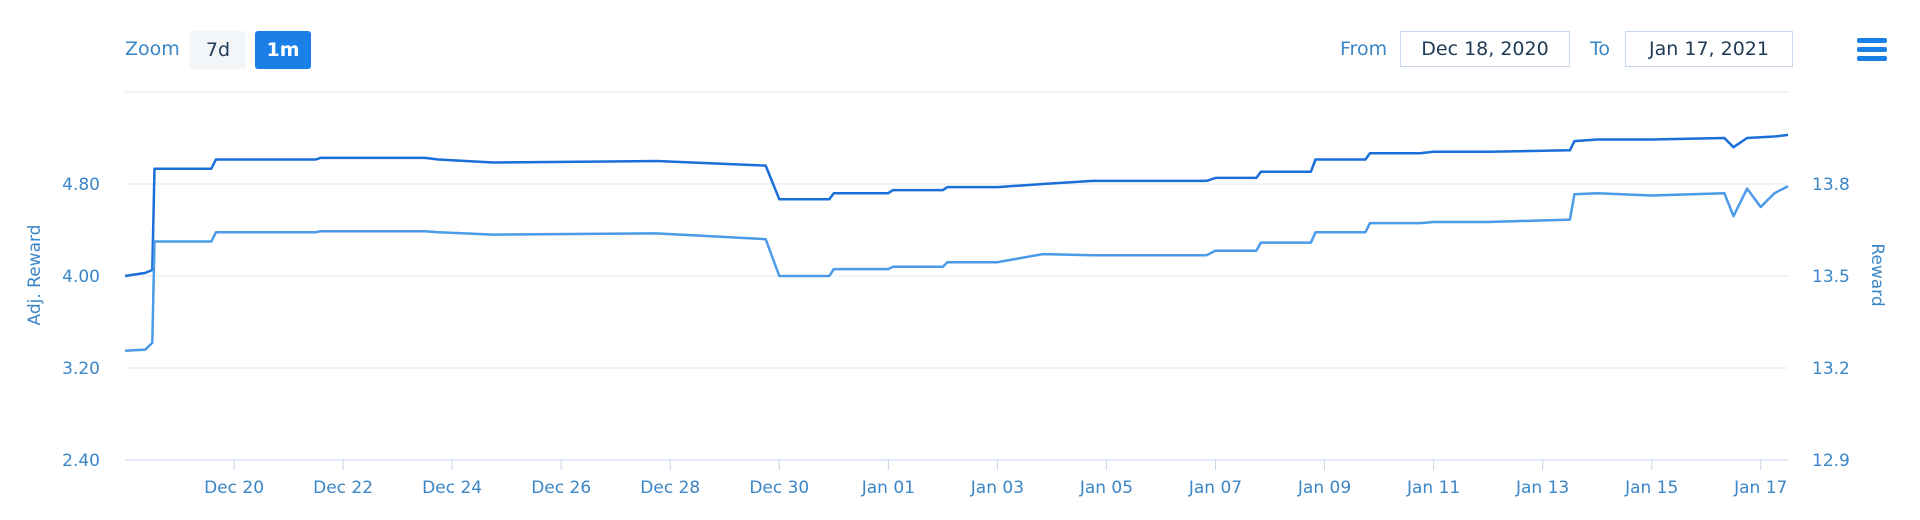 The width and height of the screenshot is (1920, 520). What do you see at coordinates (1831, 461) in the screenshot?
I see `right-tick-12.9: 12.9` at bounding box center [1831, 461].